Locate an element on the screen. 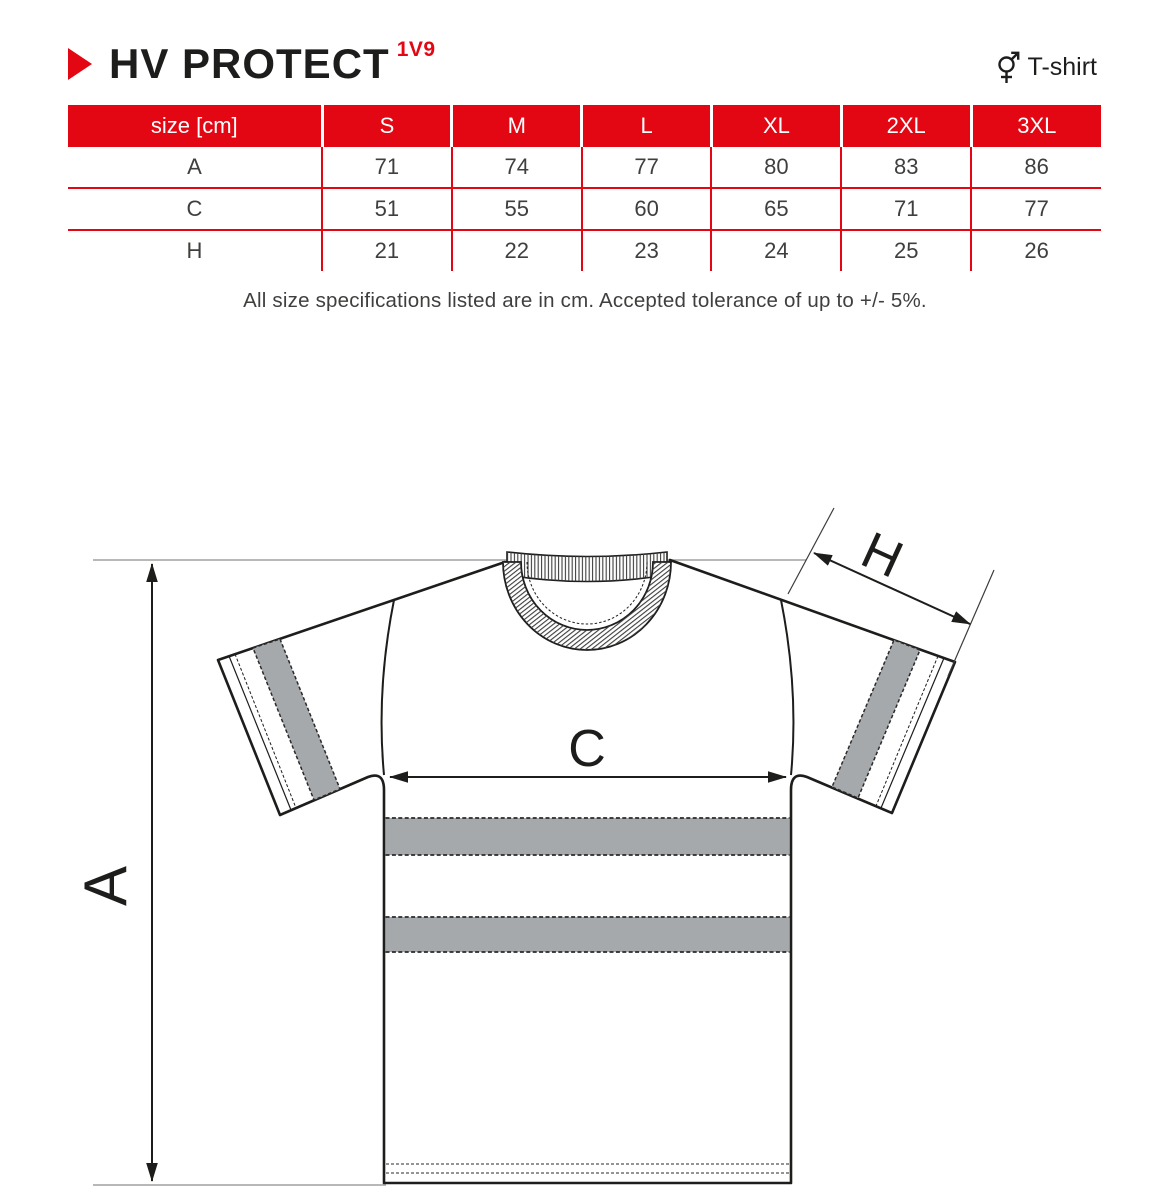 The width and height of the screenshot is (1170, 1200). col-header-s: S is located at coordinates (386, 126).